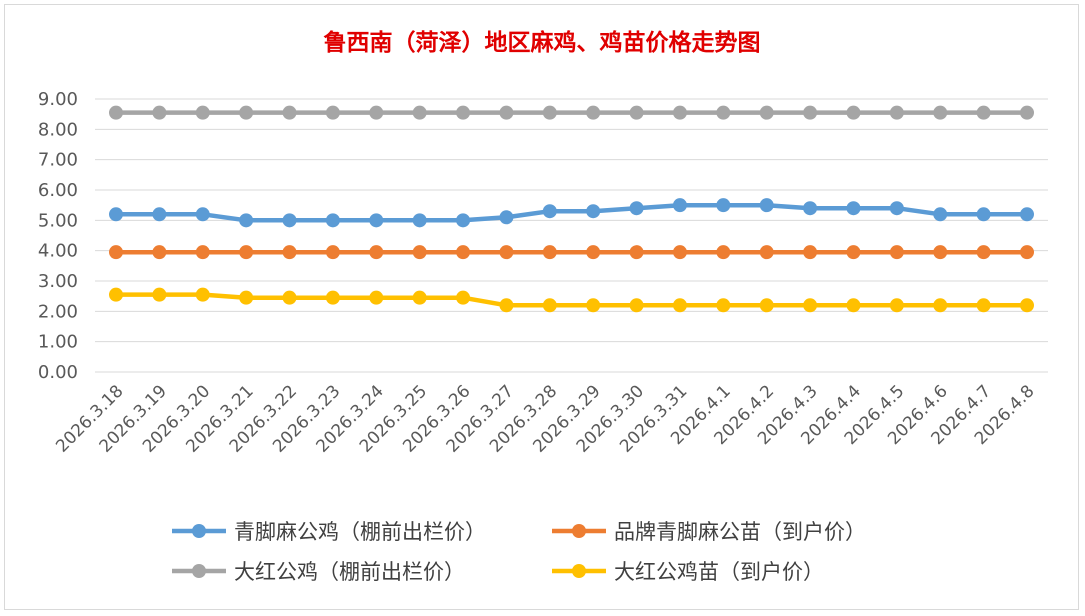  I want to click on chart-title: 鲁西南（菏泽）地区麻鸡、鸡苗价格走势图, so click(542, 42).